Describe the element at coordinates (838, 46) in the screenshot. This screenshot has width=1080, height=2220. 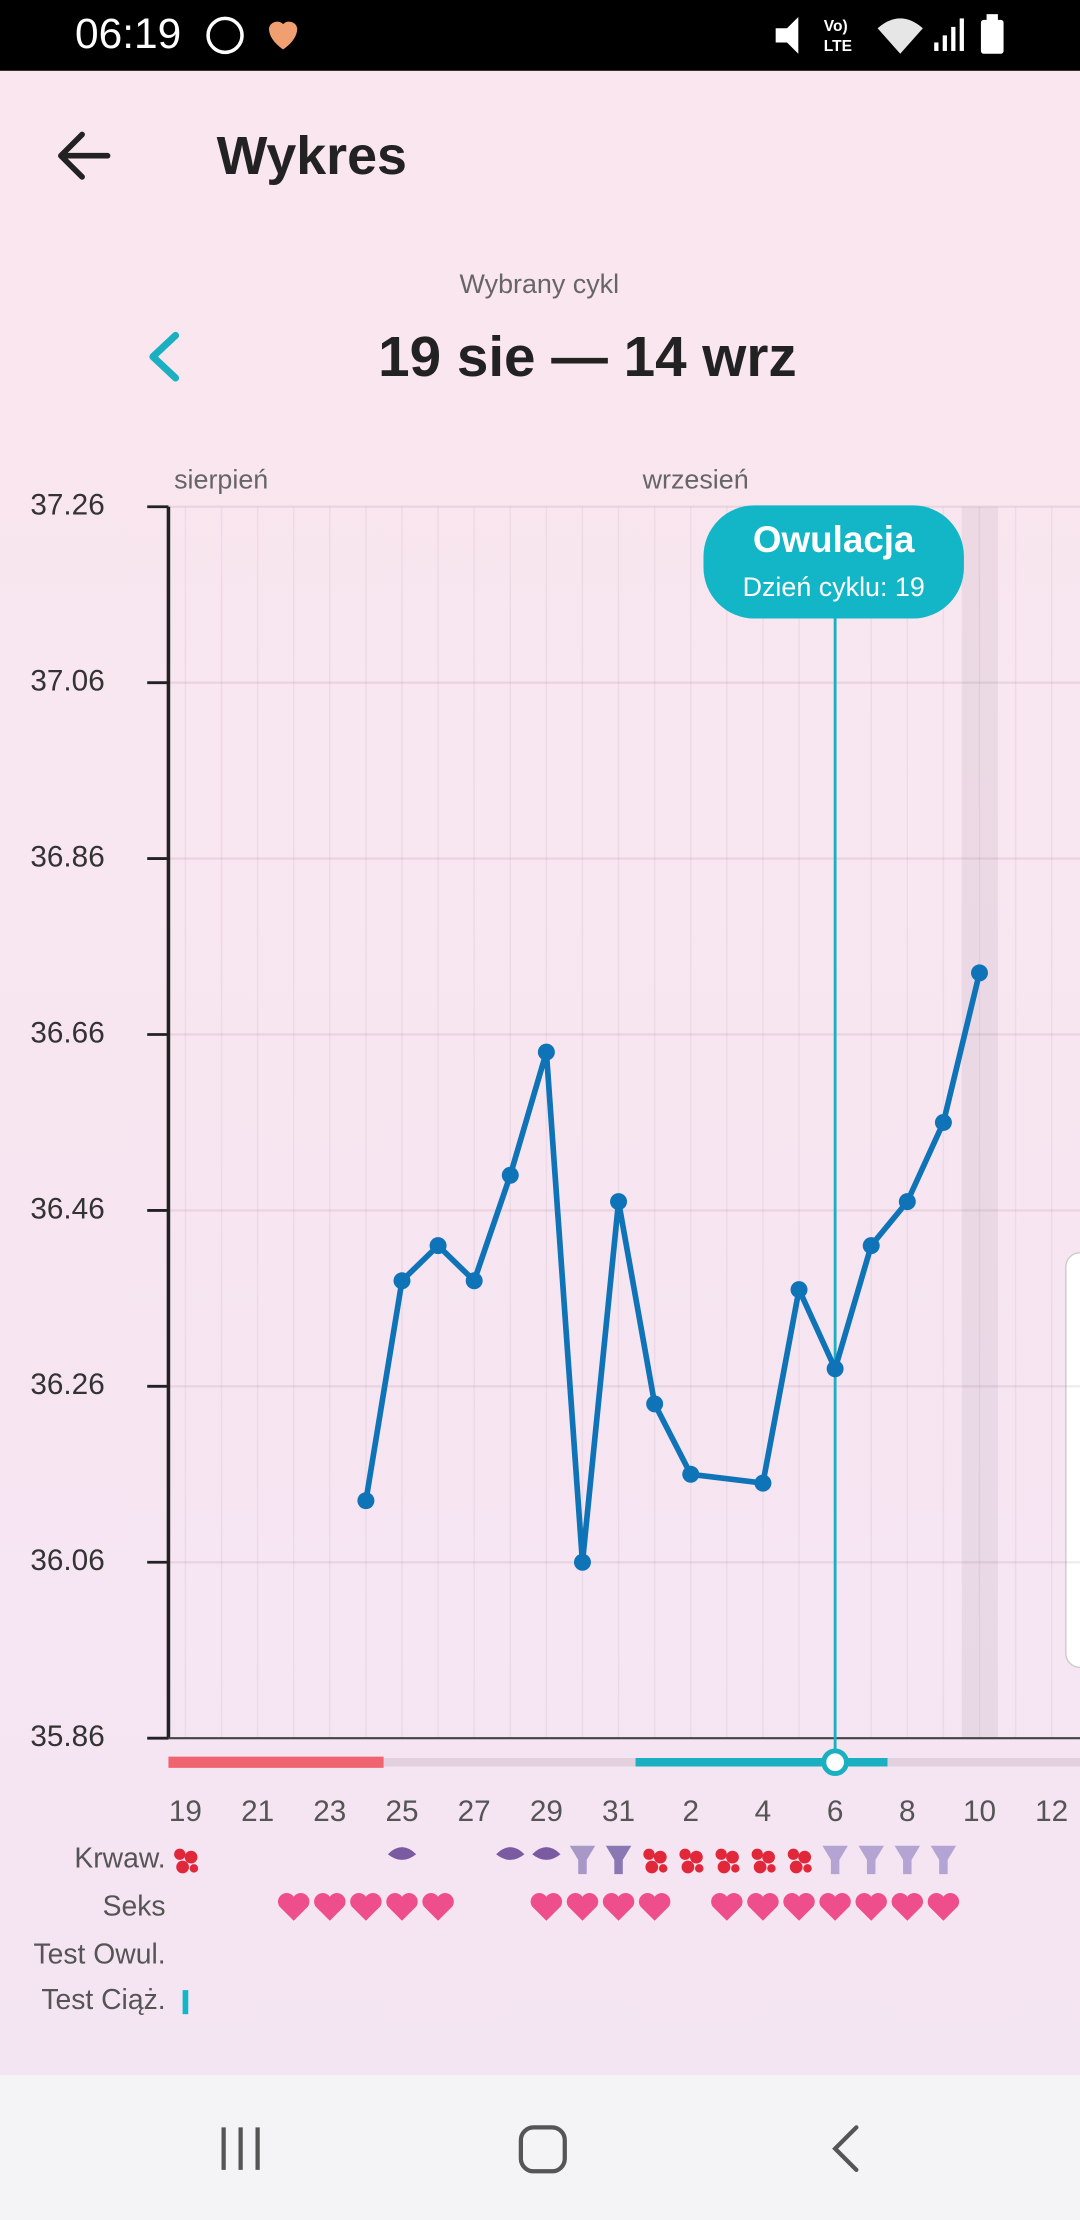
I see `svg-text: LTE` at that location.